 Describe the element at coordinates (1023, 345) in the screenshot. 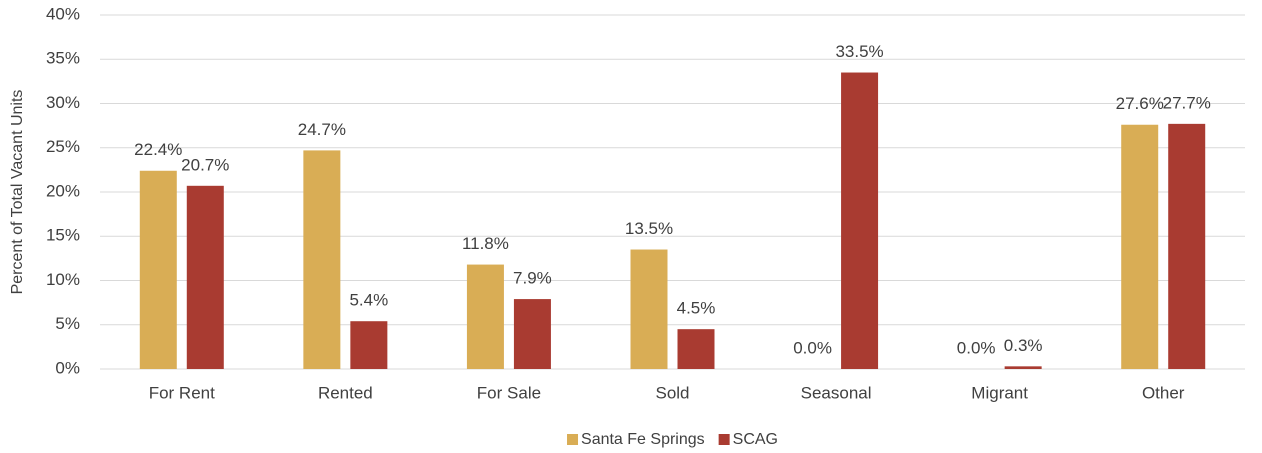

I see `value-label: 0.3%` at that location.